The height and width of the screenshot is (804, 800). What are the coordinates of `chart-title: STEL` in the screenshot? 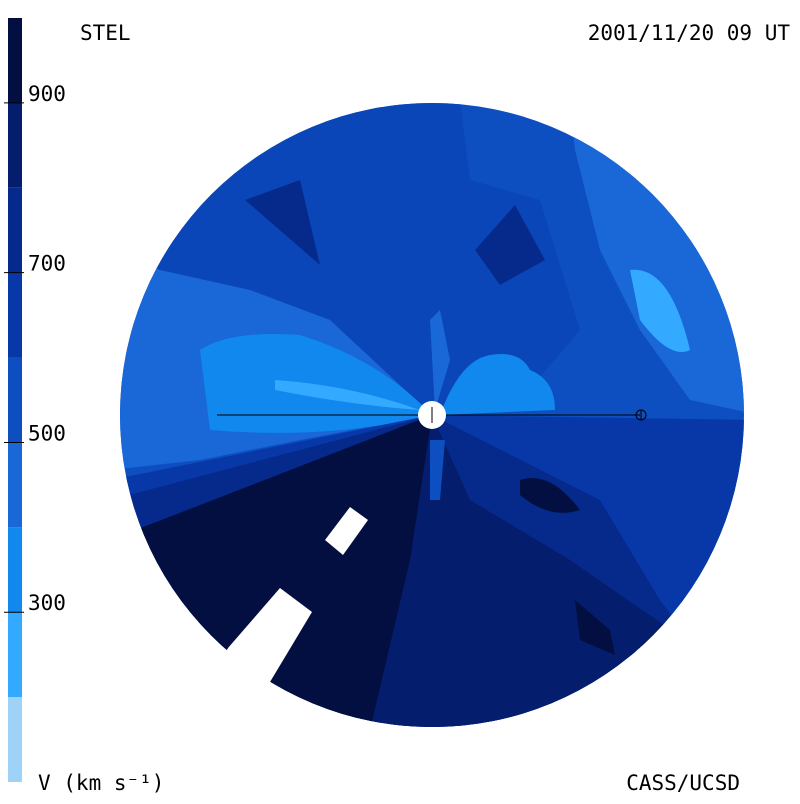 It's located at (105, 33).